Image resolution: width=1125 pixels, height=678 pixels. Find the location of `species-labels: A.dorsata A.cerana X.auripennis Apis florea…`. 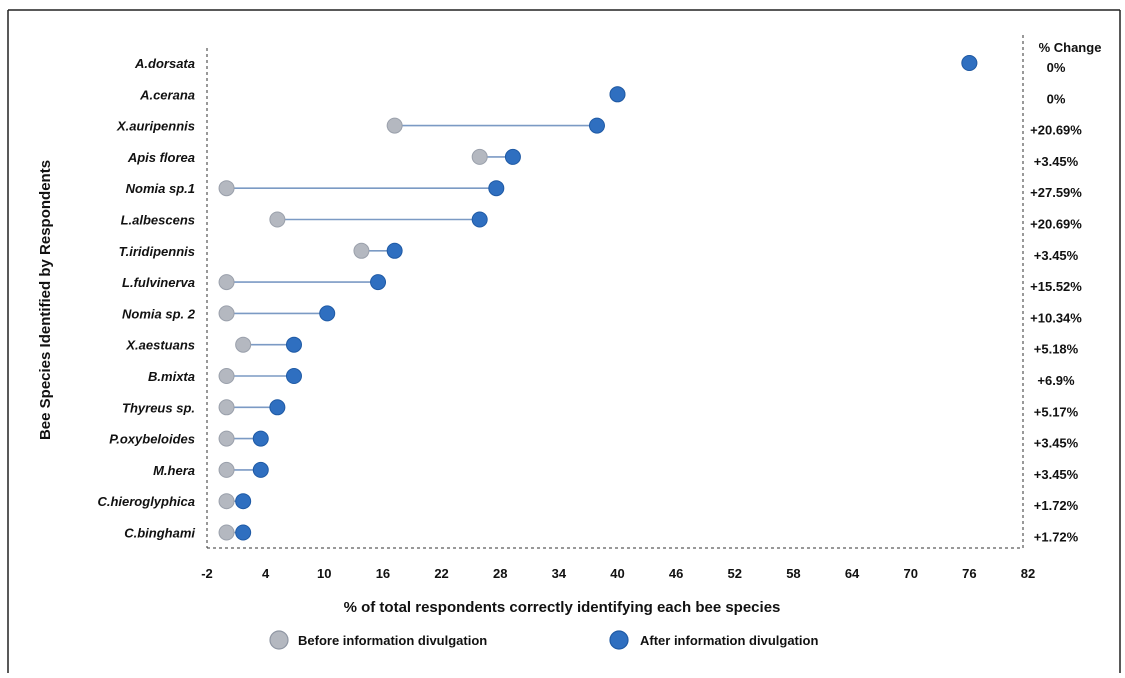

species-labels: A.dorsata A.cerana X.auripennis Apis florea… is located at coordinates (146, 298).